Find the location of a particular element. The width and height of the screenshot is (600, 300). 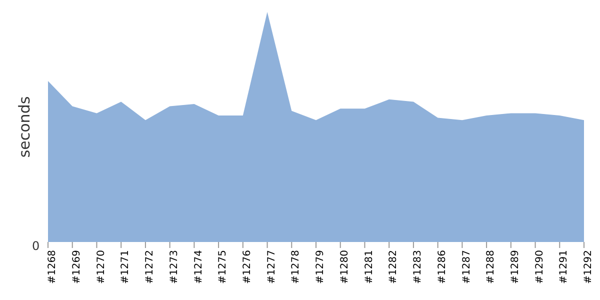

x-tick-label: #1282 is located at coordinates (394, 267).